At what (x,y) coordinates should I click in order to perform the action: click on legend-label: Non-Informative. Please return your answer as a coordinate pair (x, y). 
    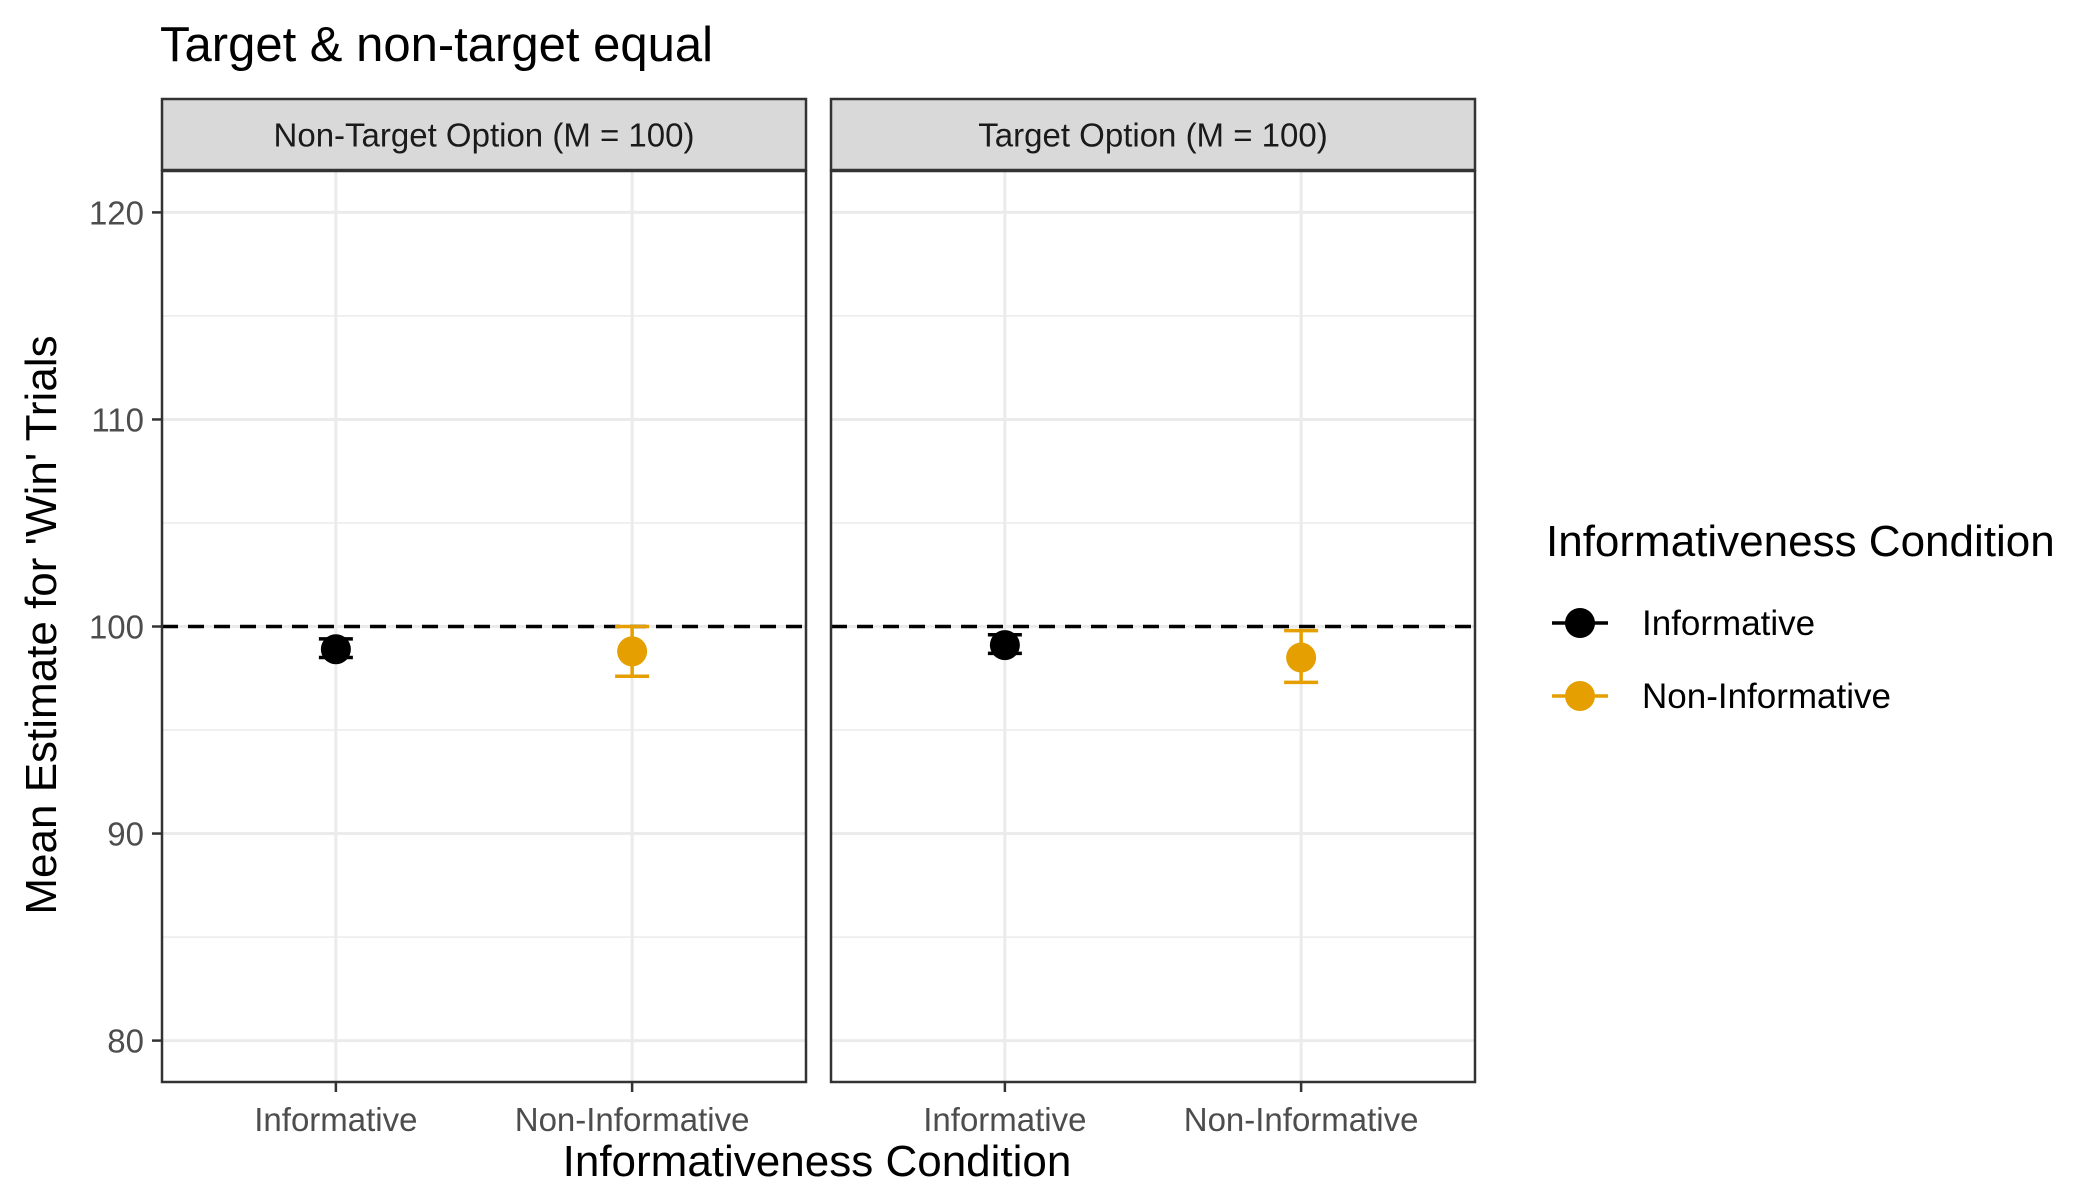
    Looking at the image, I should click on (1766, 696).